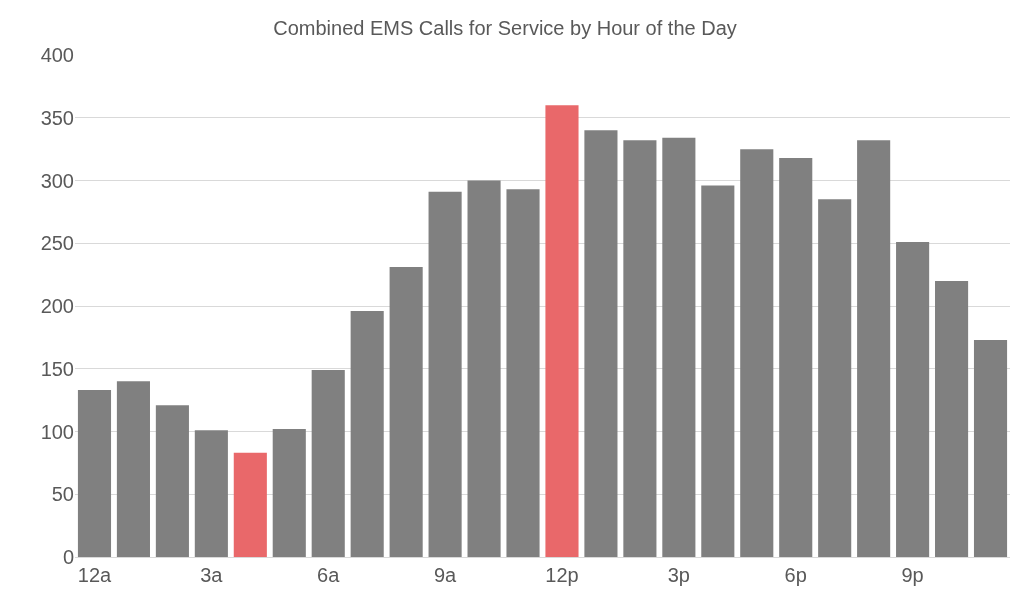 Image resolution: width=1010 pixels, height=602 pixels. I want to click on y-tick-label: 0, so click(68, 557).